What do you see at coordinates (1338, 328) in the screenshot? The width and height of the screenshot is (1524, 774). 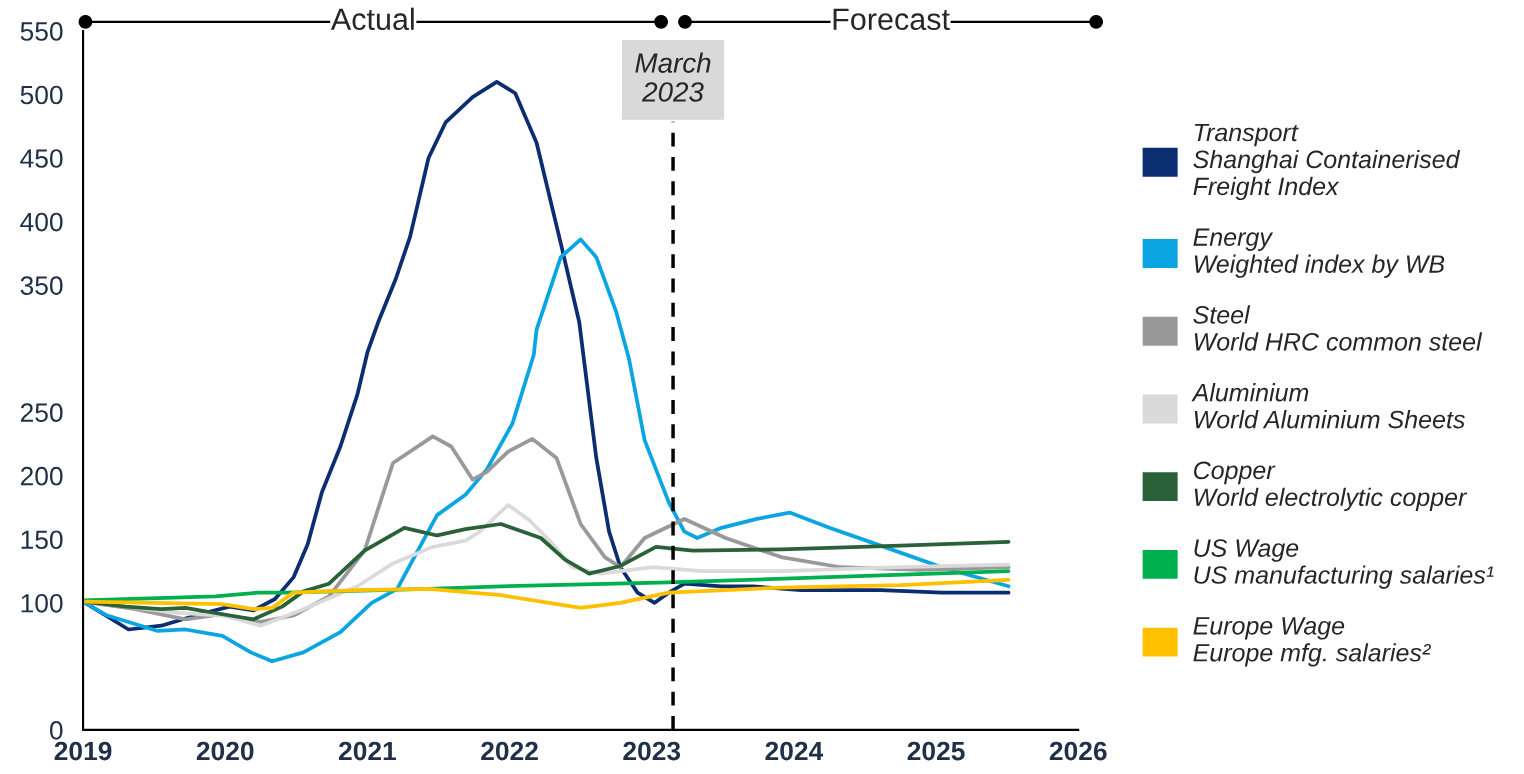 I see `legend-label: Steel World HRC common steel` at bounding box center [1338, 328].